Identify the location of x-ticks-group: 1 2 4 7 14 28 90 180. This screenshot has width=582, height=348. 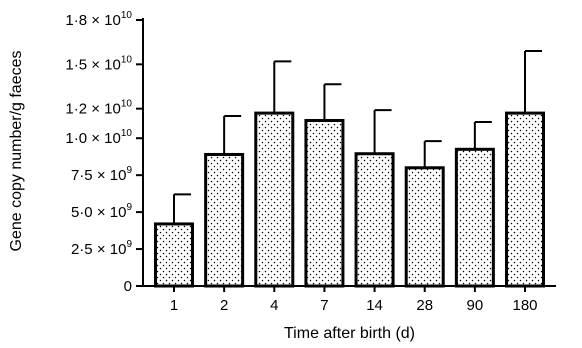
(354, 300).